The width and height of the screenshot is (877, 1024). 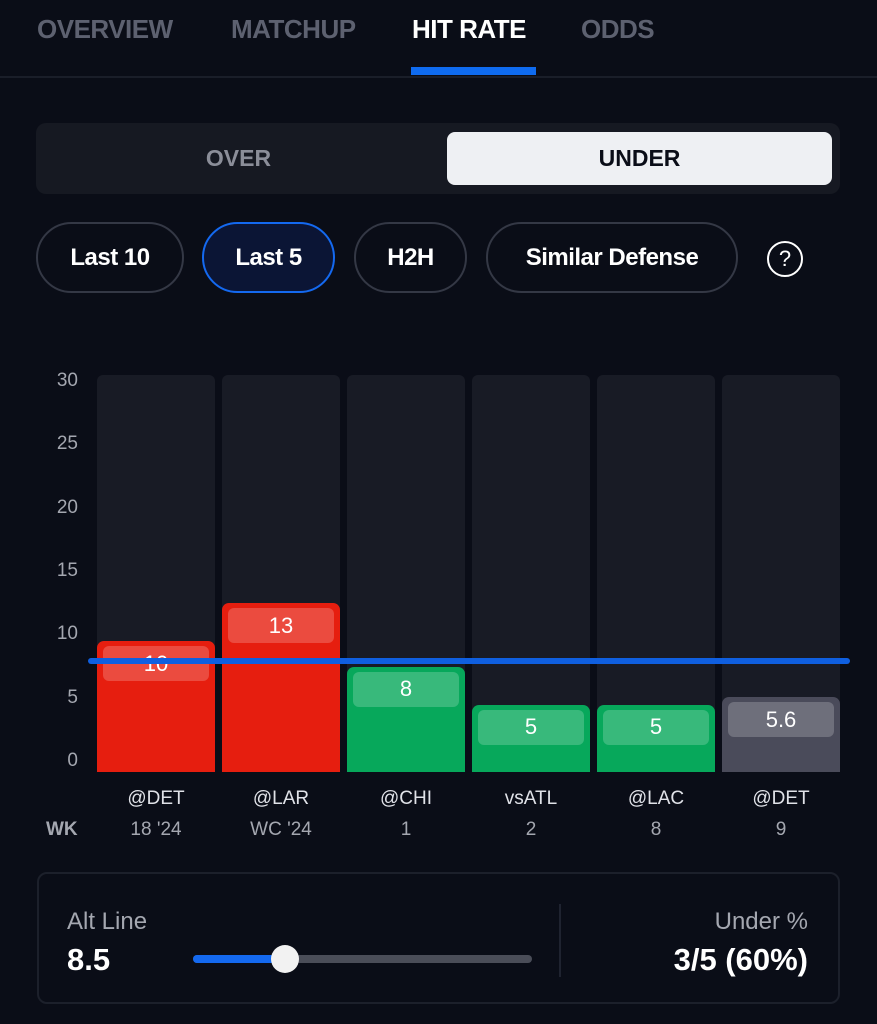 What do you see at coordinates (531, 798) in the screenshot?
I see `opponent-label: vsATL` at bounding box center [531, 798].